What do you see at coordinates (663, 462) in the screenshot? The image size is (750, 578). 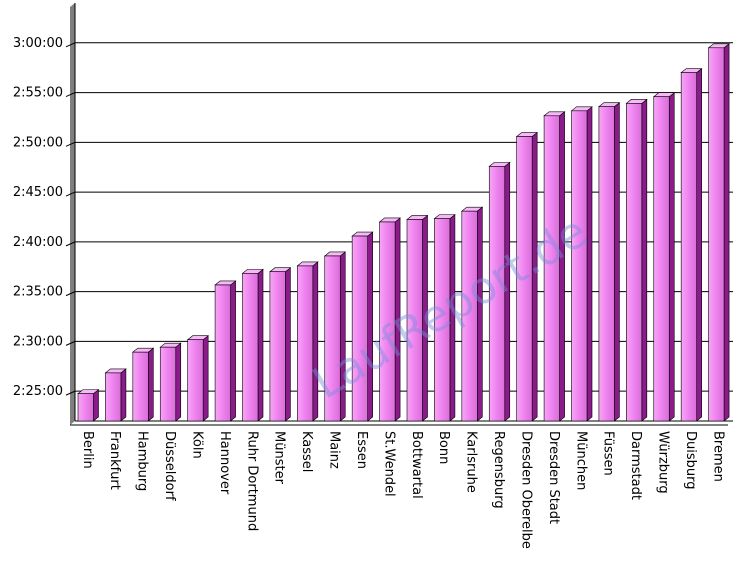 I see `x-category-label: Würzburg` at bounding box center [663, 462].